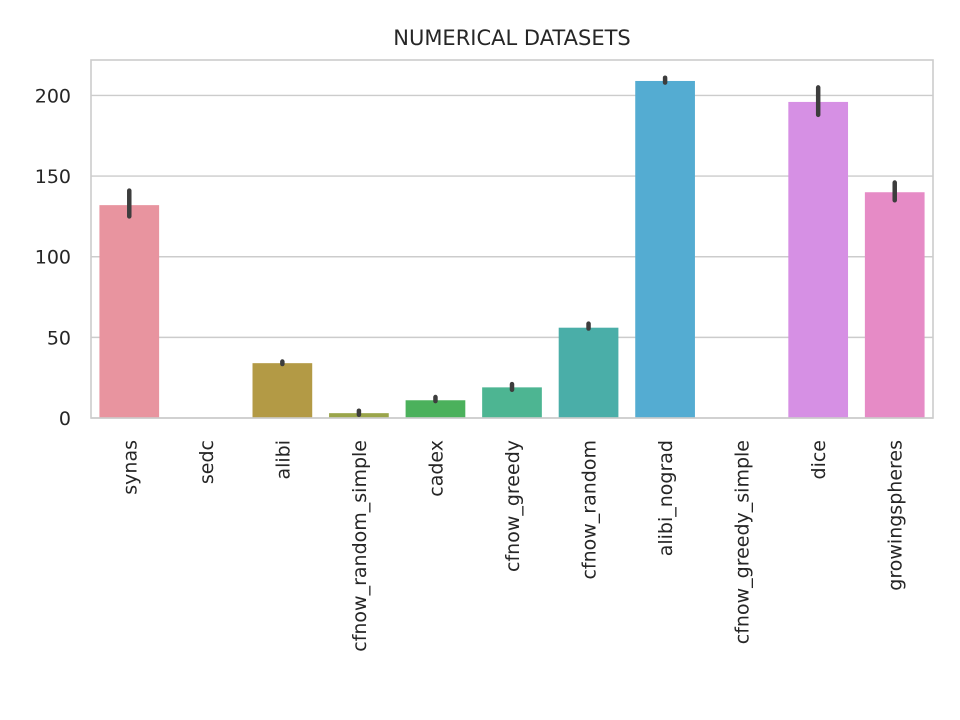 The height and width of the screenshot is (720, 960). I want to click on y-tick-label: 50, so click(59, 338).